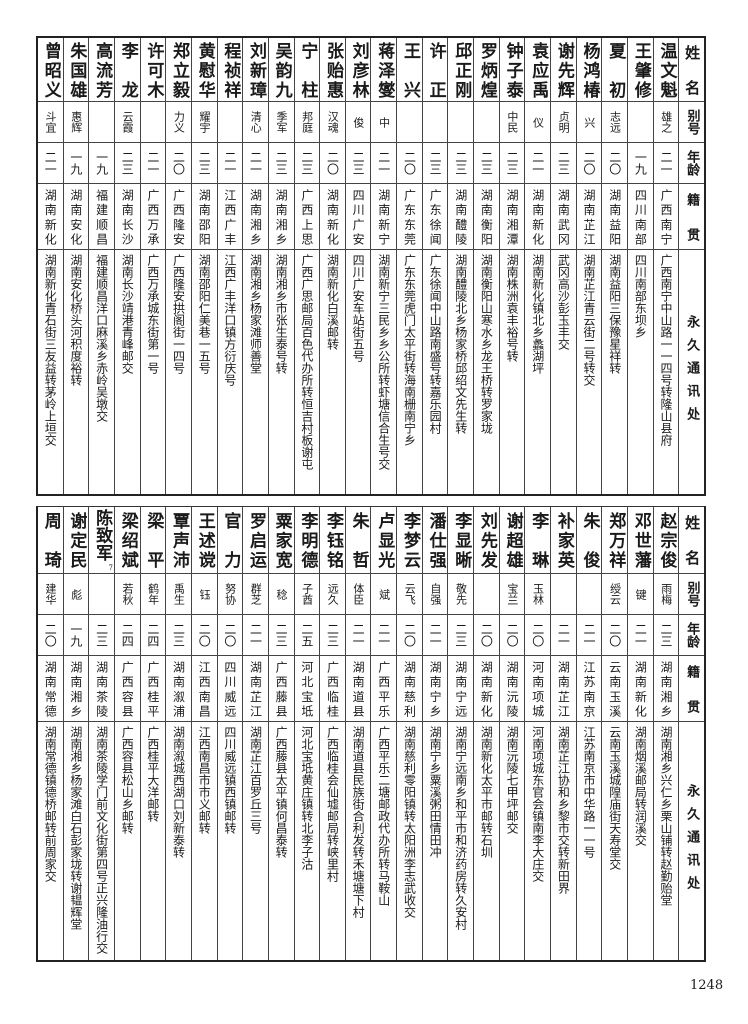 Image resolution: width=748 pixels, height=1024 pixels. Describe the element at coordinates (280, 266) in the screenshot. I see `person-column: 吴韵九 季军 二三 湖南湘乡 湖南湘乡市张生泰号转` at that location.